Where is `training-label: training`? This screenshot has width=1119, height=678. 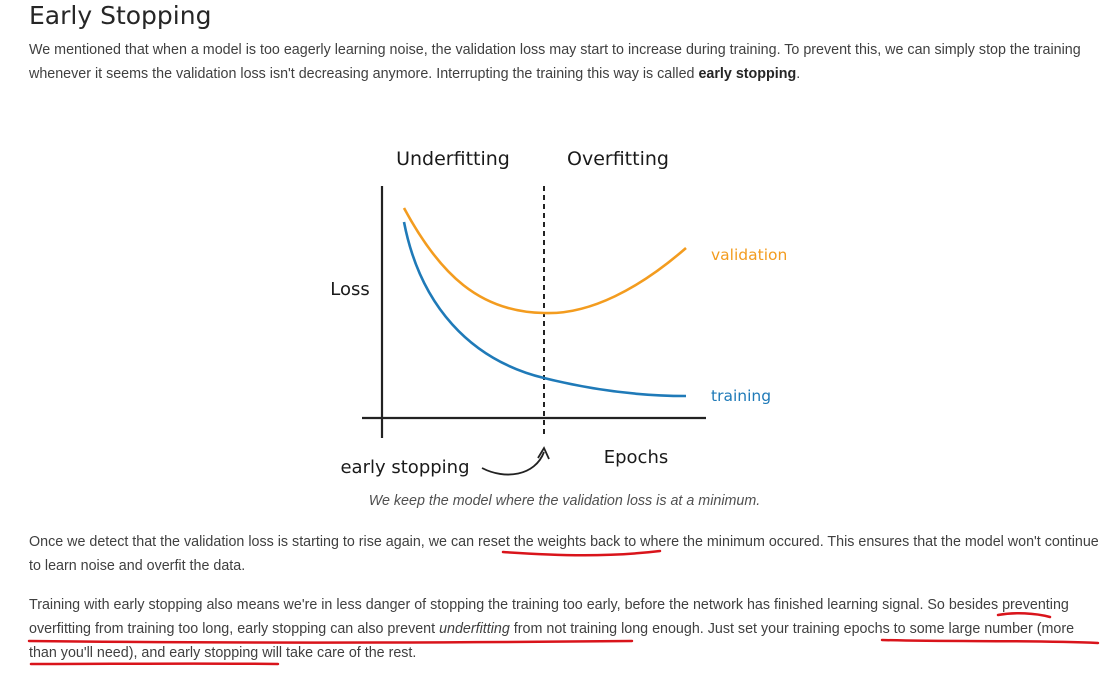
training-label: training is located at coordinates (741, 396).